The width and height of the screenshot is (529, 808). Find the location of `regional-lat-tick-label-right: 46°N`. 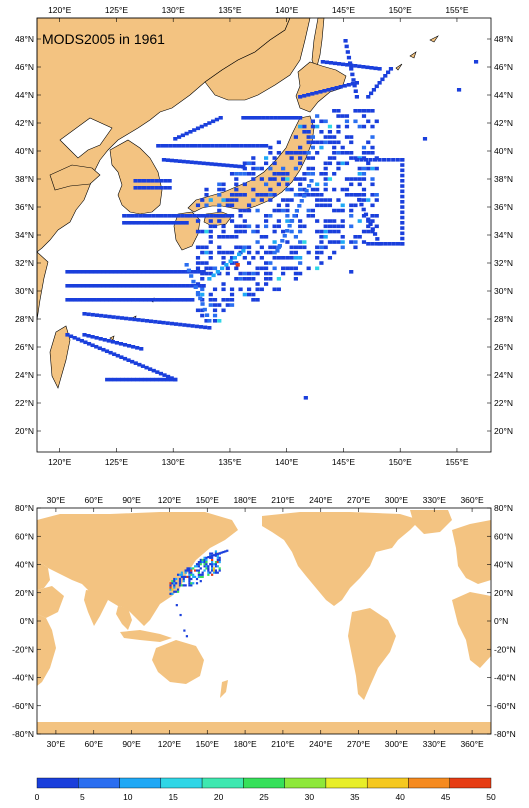

regional-lat-tick-label-right: 46°N is located at coordinates (503, 67).